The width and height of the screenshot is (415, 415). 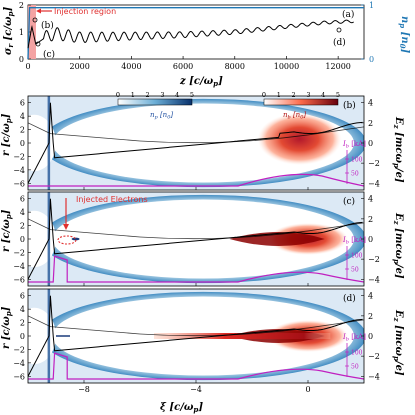 I want to click on np-colorbar-label: np [n0], so click(x=161, y=116).